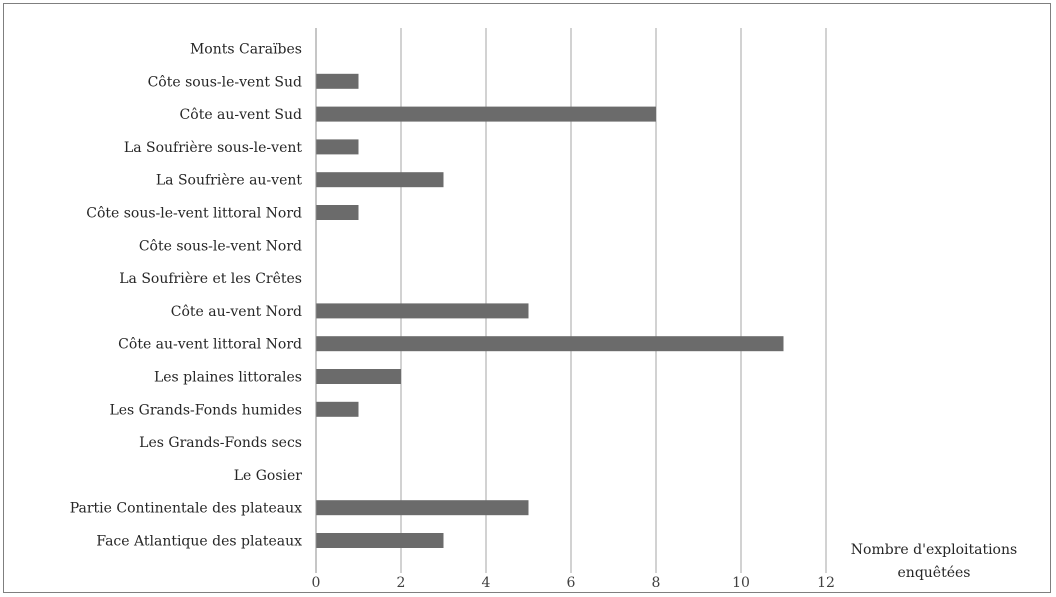  I want to click on x-tick-label-4: 4, so click(486, 583).